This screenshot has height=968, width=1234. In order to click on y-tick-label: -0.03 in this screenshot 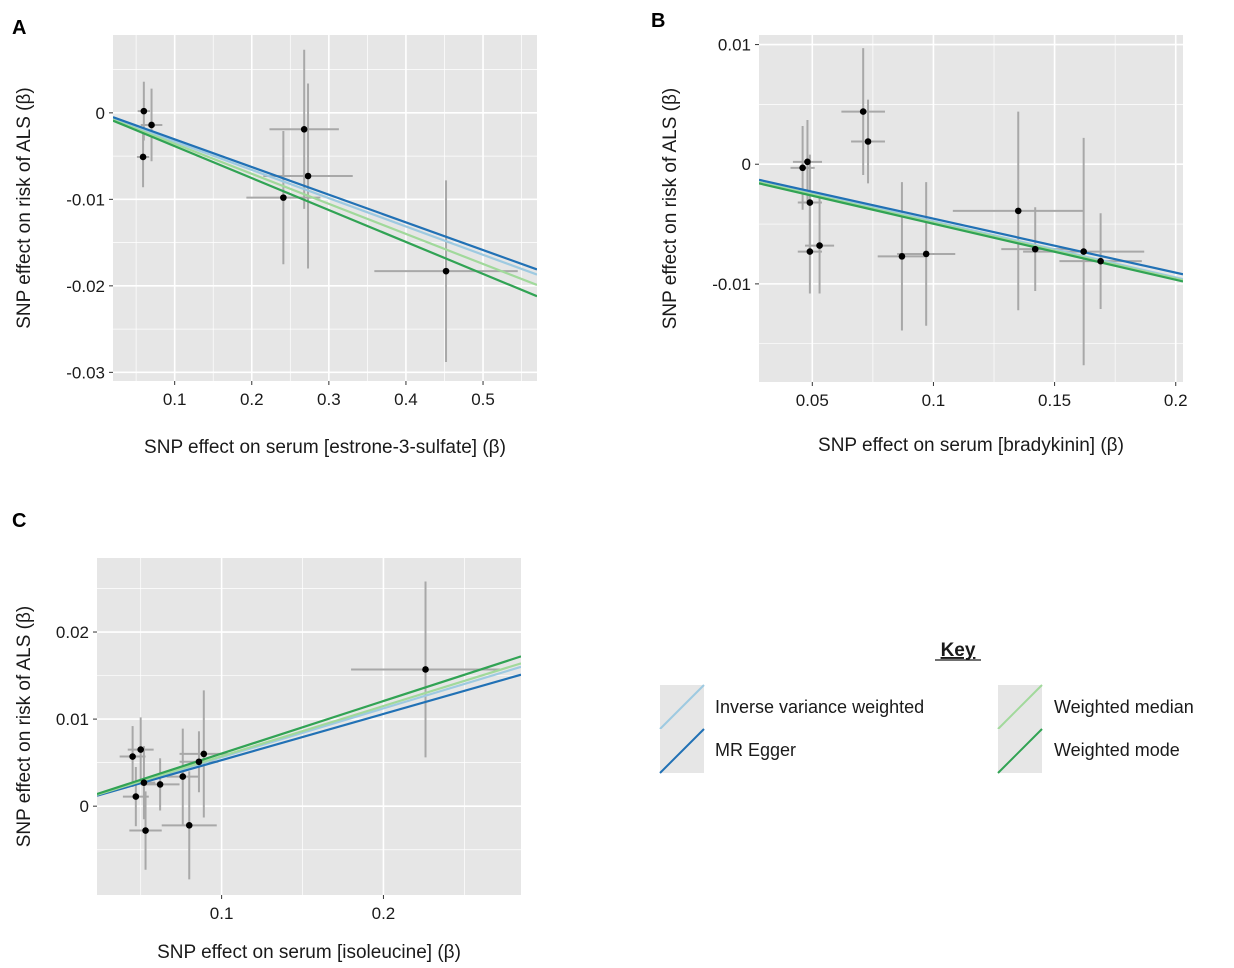, I will do `click(85, 372)`.